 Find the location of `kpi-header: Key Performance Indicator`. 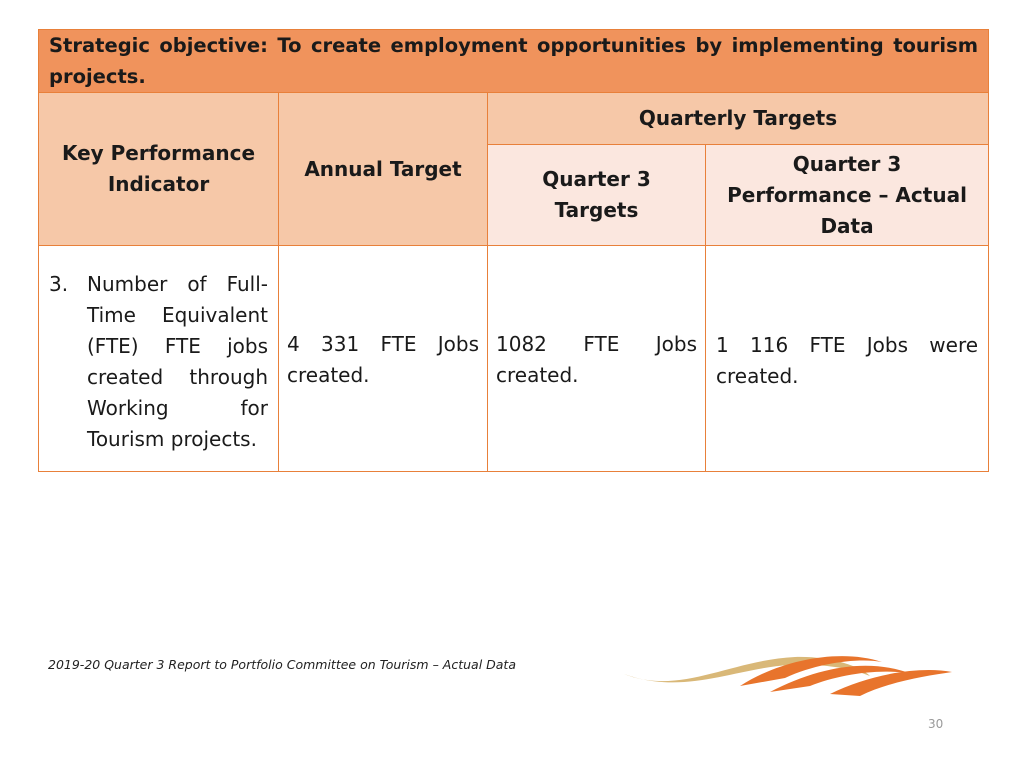

kpi-header: Key Performance Indicator is located at coordinates (158, 169).